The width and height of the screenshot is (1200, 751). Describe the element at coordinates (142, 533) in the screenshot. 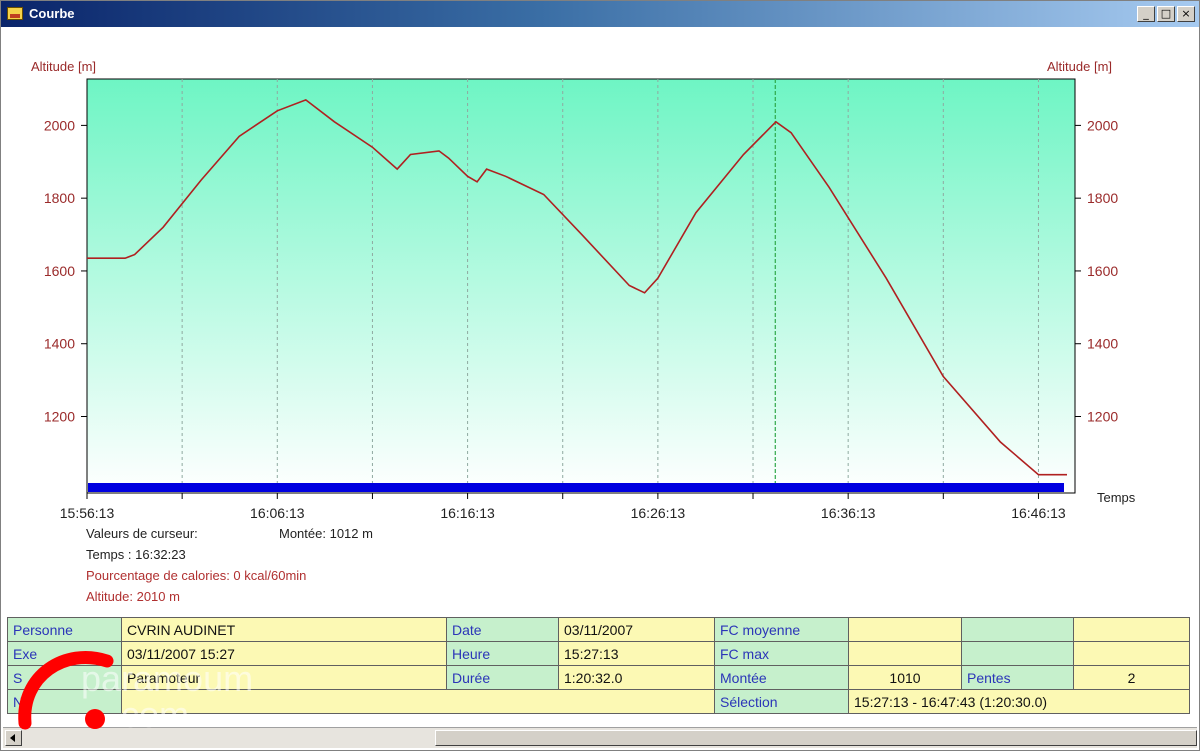

I see `cursor-values-label: Valeurs de curseur:` at that location.